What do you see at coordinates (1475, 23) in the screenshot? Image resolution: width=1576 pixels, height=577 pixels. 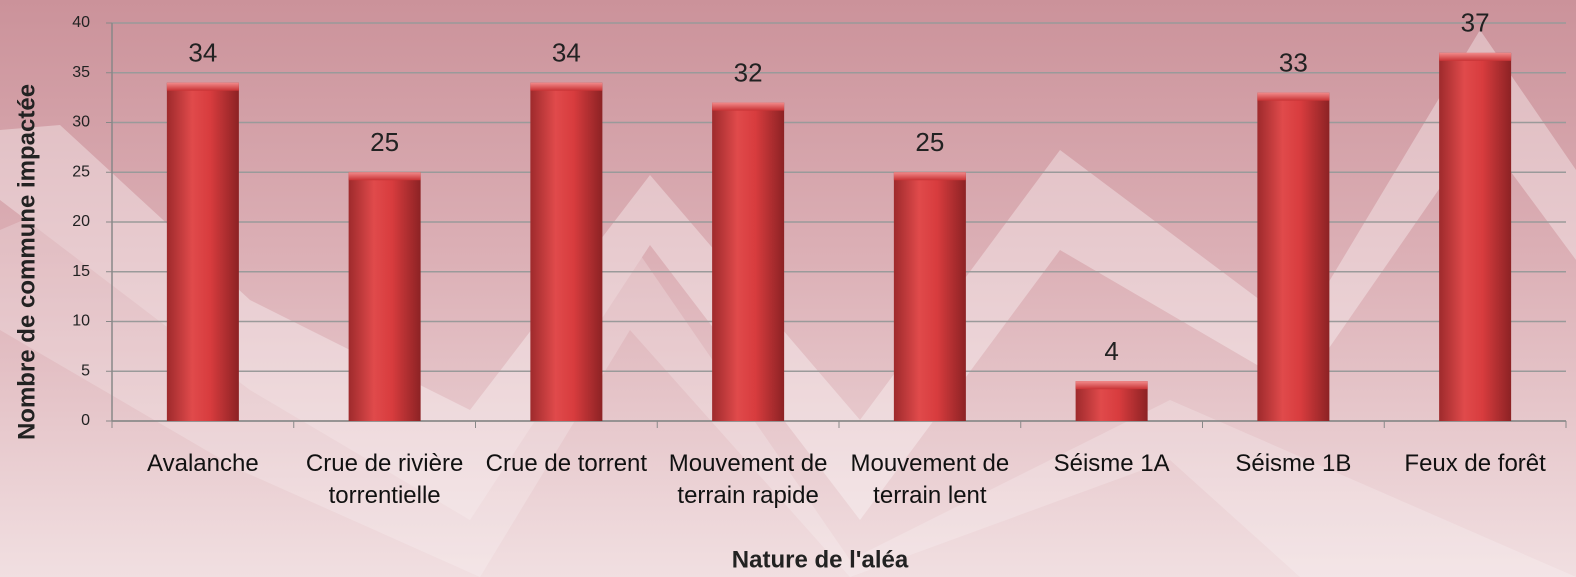 I see `value-label: 37` at bounding box center [1475, 23].